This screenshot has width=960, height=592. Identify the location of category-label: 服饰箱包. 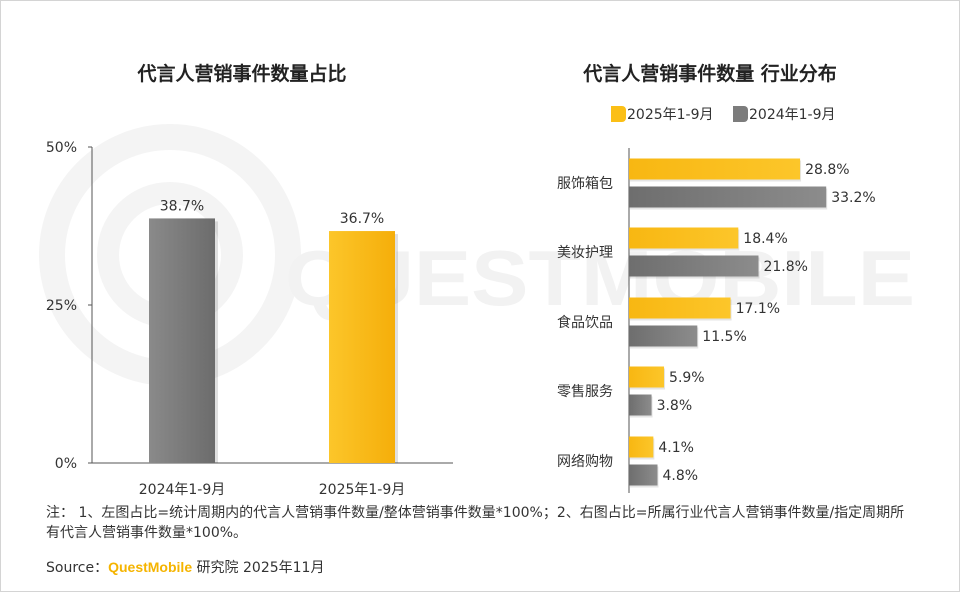
(585, 184).